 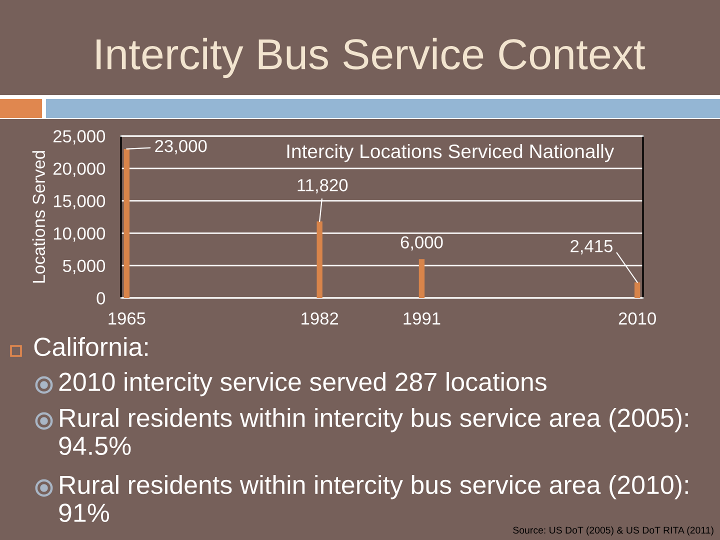 What do you see at coordinates (373, 498) in the screenshot?
I see `text: Rural residents within intercity bus service area (2010): 91%` at bounding box center [373, 498].